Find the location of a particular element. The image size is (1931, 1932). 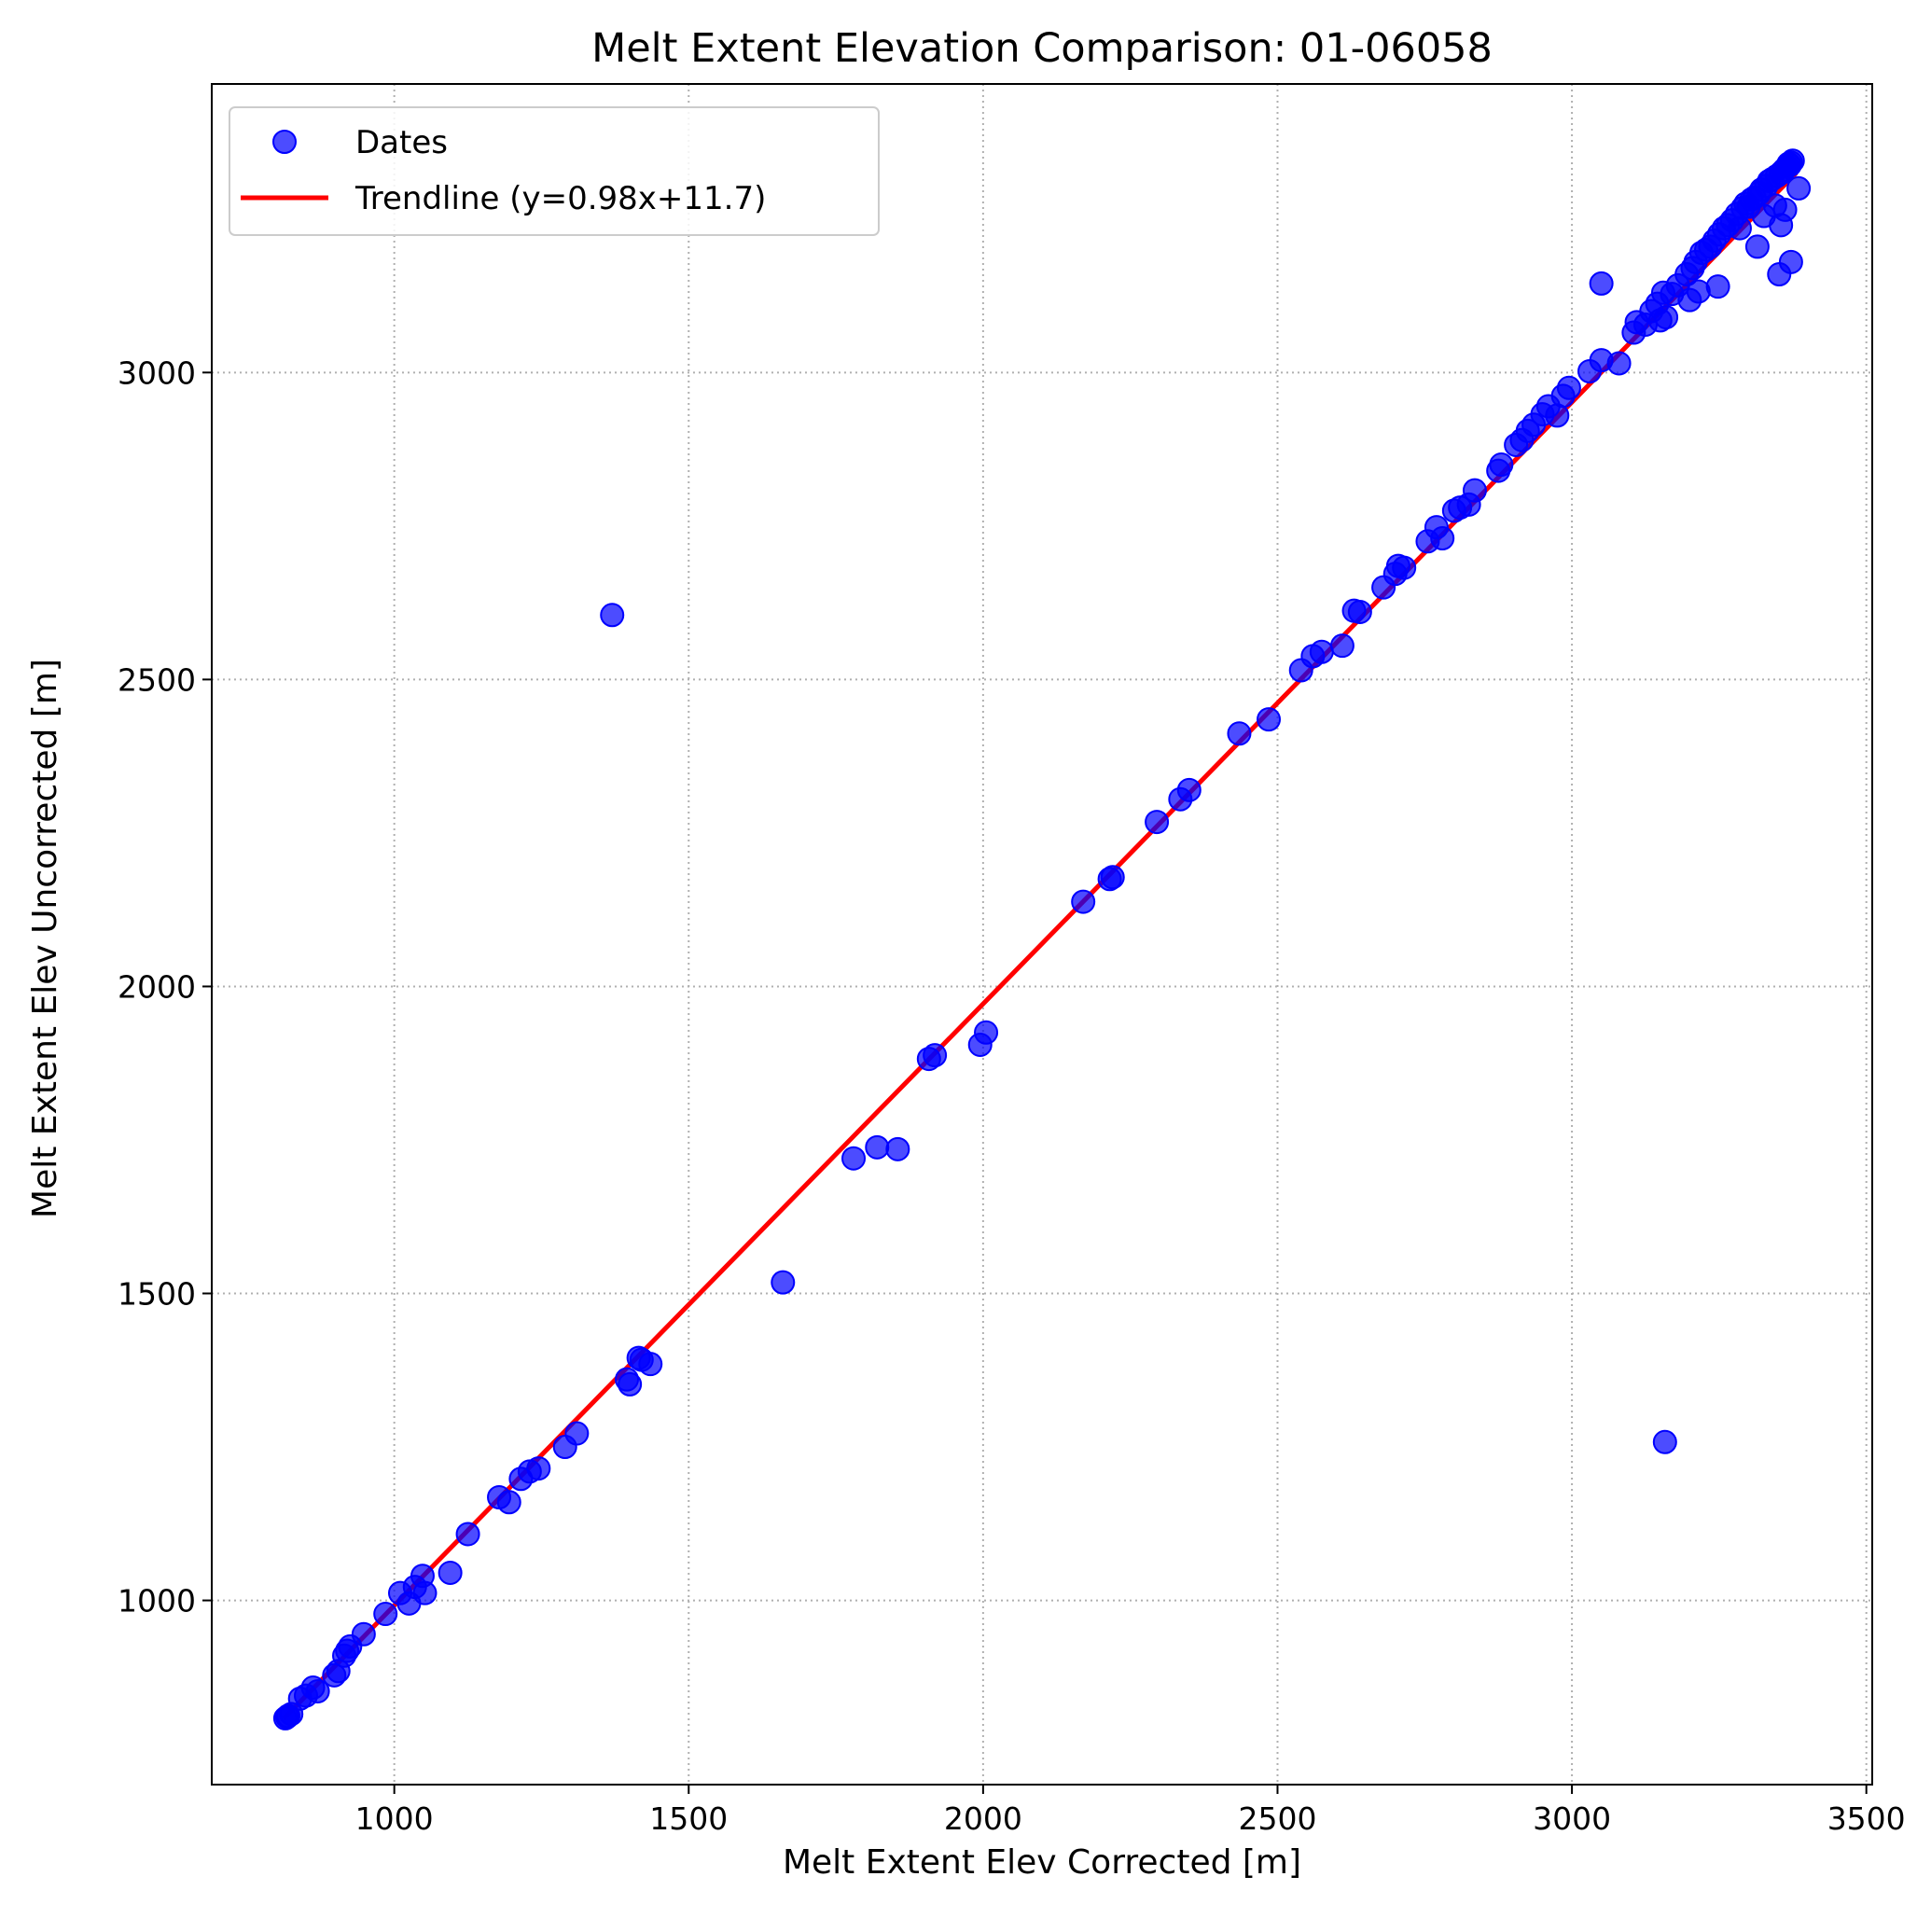

legend-label-trendline: Trendline (y=0.98x+11.7) is located at coordinates (560, 199).